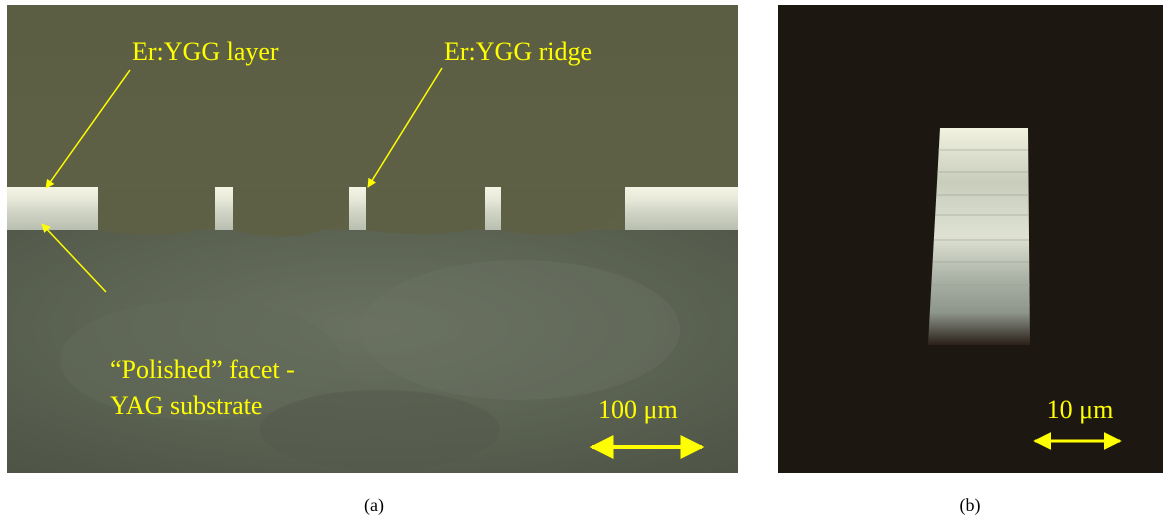 This screenshot has height=526, width=1167. What do you see at coordinates (374, 505) in the screenshot?
I see `caption: (a)` at bounding box center [374, 505].